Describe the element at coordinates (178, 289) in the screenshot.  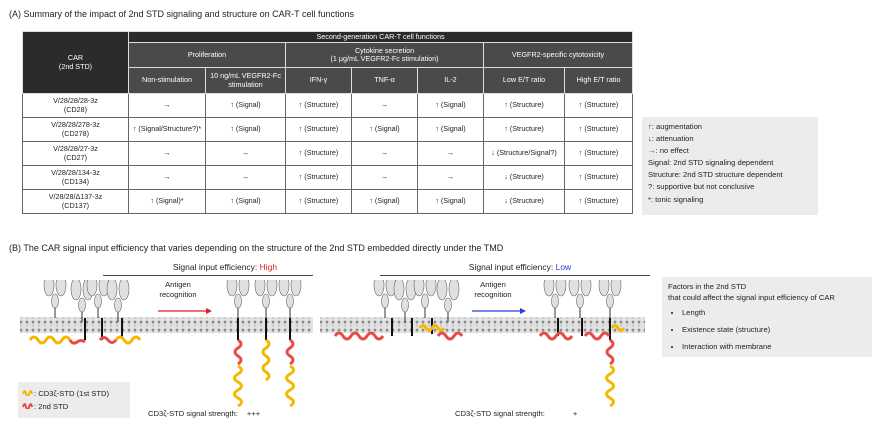
I see `left-arrow-label: Antigen recognition` at that location.